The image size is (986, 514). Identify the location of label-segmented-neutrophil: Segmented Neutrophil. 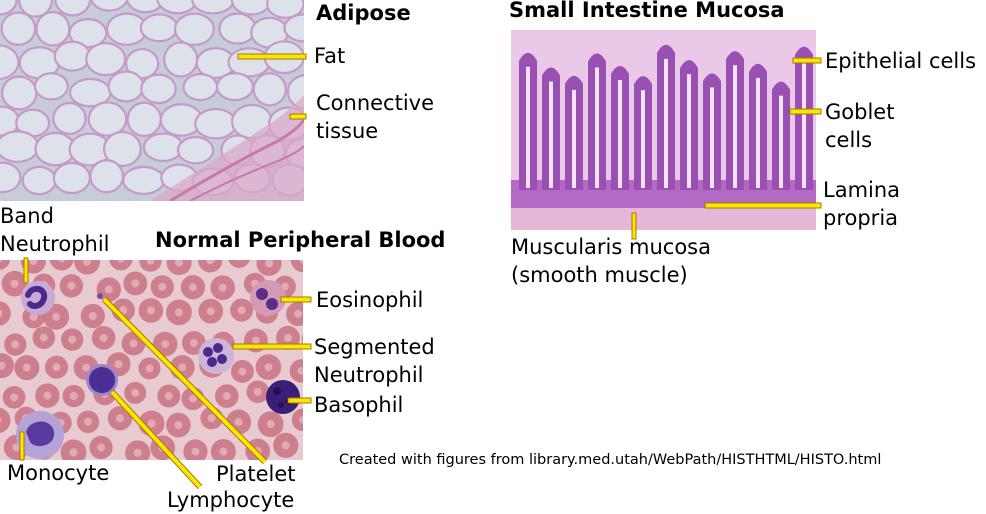
(374, 361).